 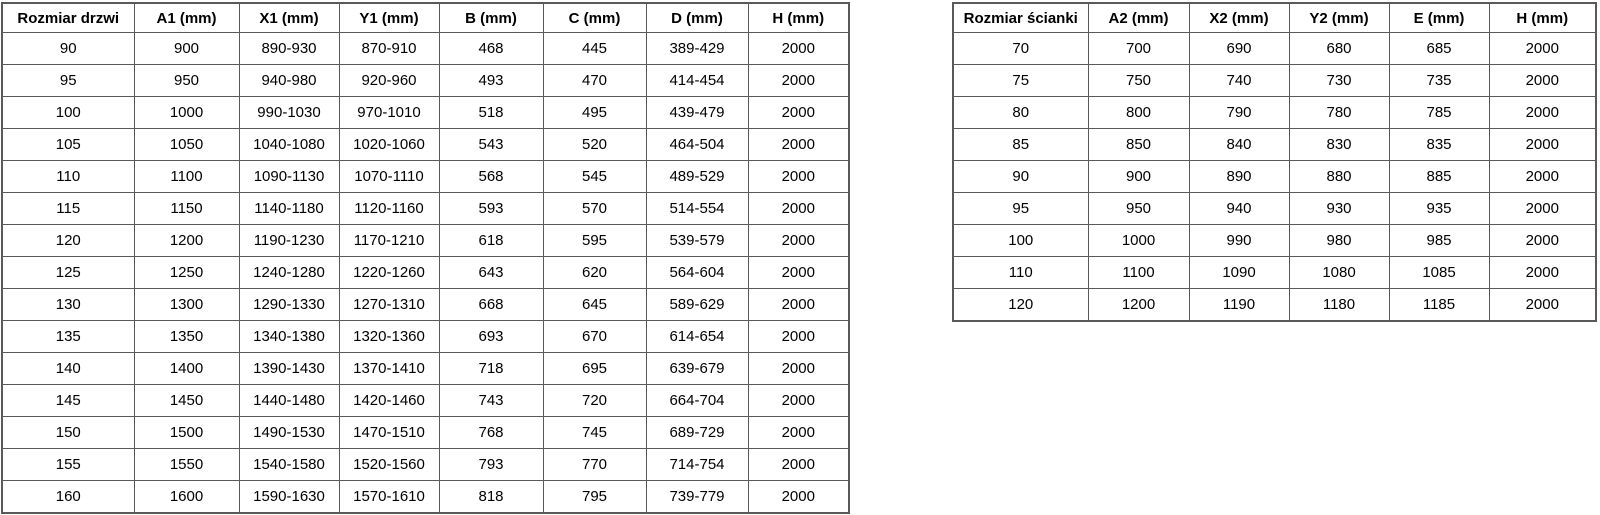 What do you see at coordinates (289, 336) in the screenshot?
I see `table-cell: 1340-1380` at bounding box center [289, 336].